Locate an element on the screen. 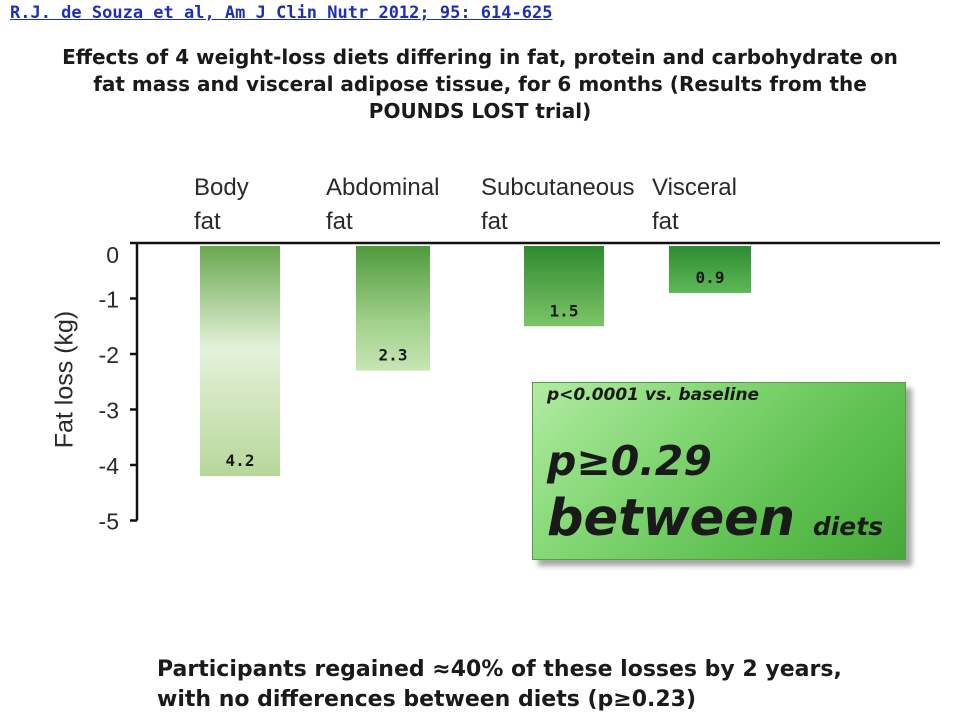 The height and width of the screenshot is (719, 960). category-label: Body fat is located at coordinates (221, 205).